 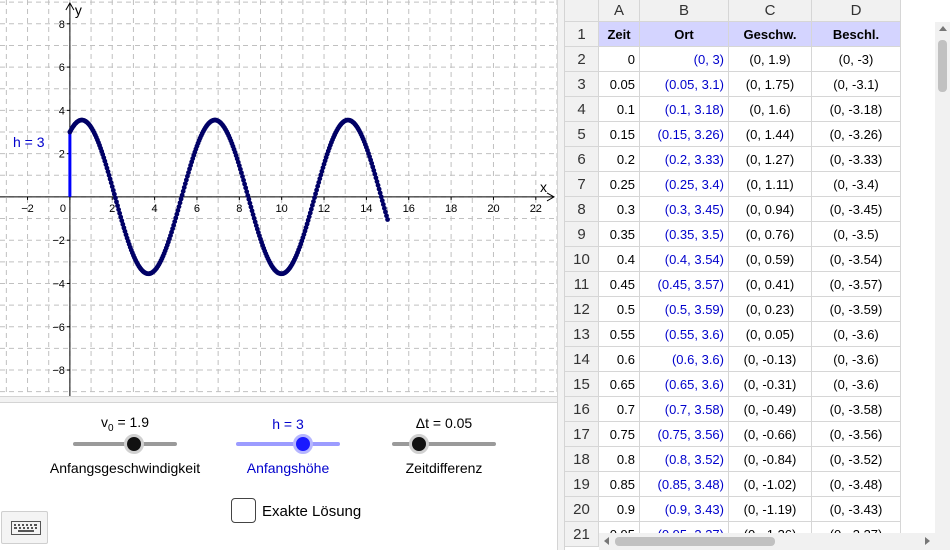 What do you see at coordinates (619, 184) in the screenshot?
I see `table-cell: 0.25` at bounding box center [619, 184].